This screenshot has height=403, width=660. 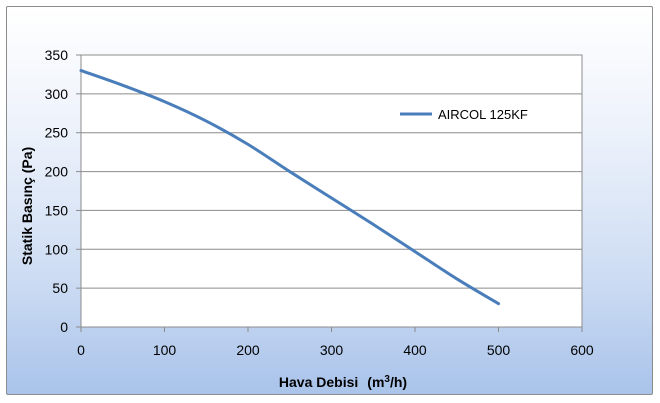 I want to click on x-tick-label: 200, so click(x=248, y=350).